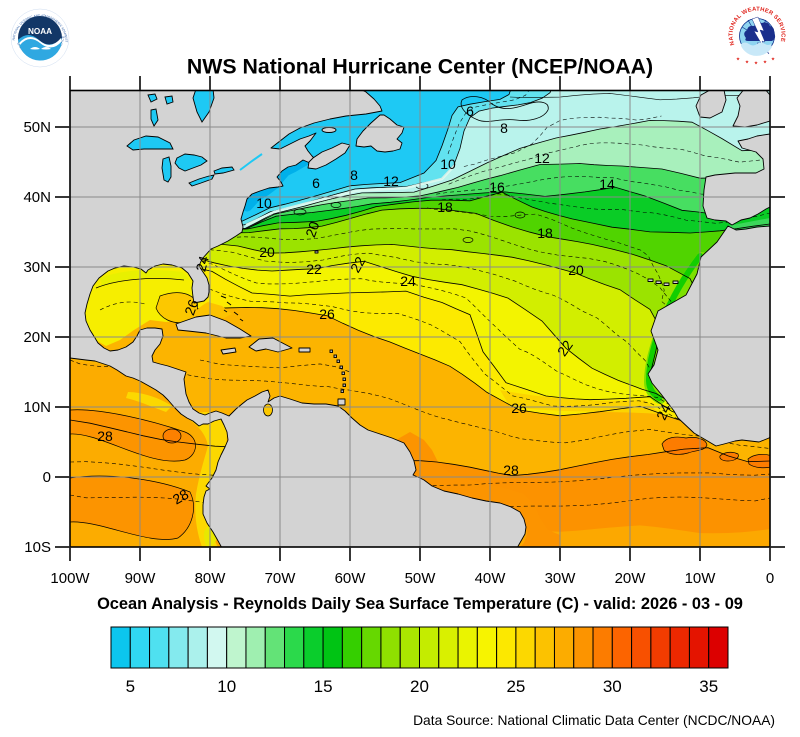 Image resolution: width=800 pixels, height=737 pixels. I want to click on svg-text: 50N, so click(37, 127).